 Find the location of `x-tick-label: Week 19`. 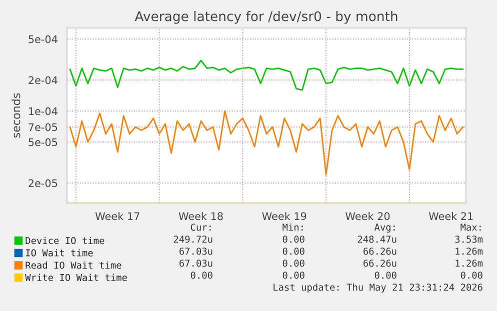

x-tick-label: Week 19 is located at coordinates (284, 216).